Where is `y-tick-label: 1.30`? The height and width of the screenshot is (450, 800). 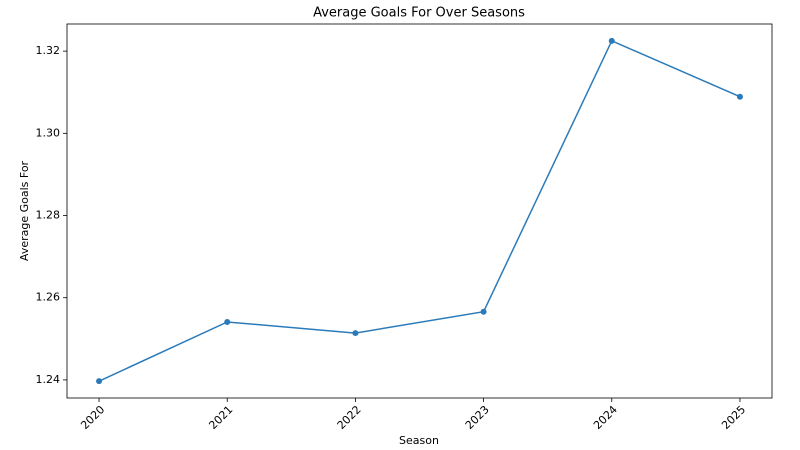 y-tick-label: 1.30 is located at coordinates (48, 132).